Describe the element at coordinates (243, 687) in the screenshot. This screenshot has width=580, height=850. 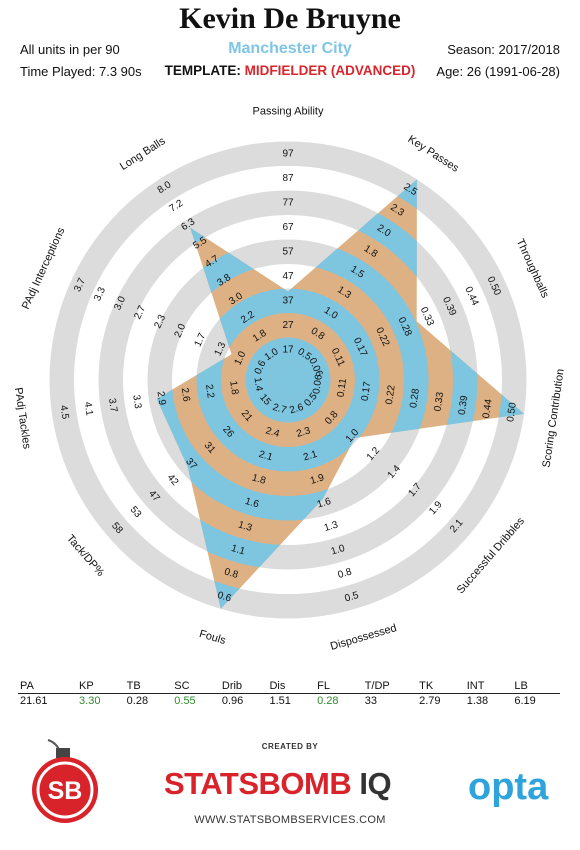
I see `stats-header-cell: Drib` at that location.